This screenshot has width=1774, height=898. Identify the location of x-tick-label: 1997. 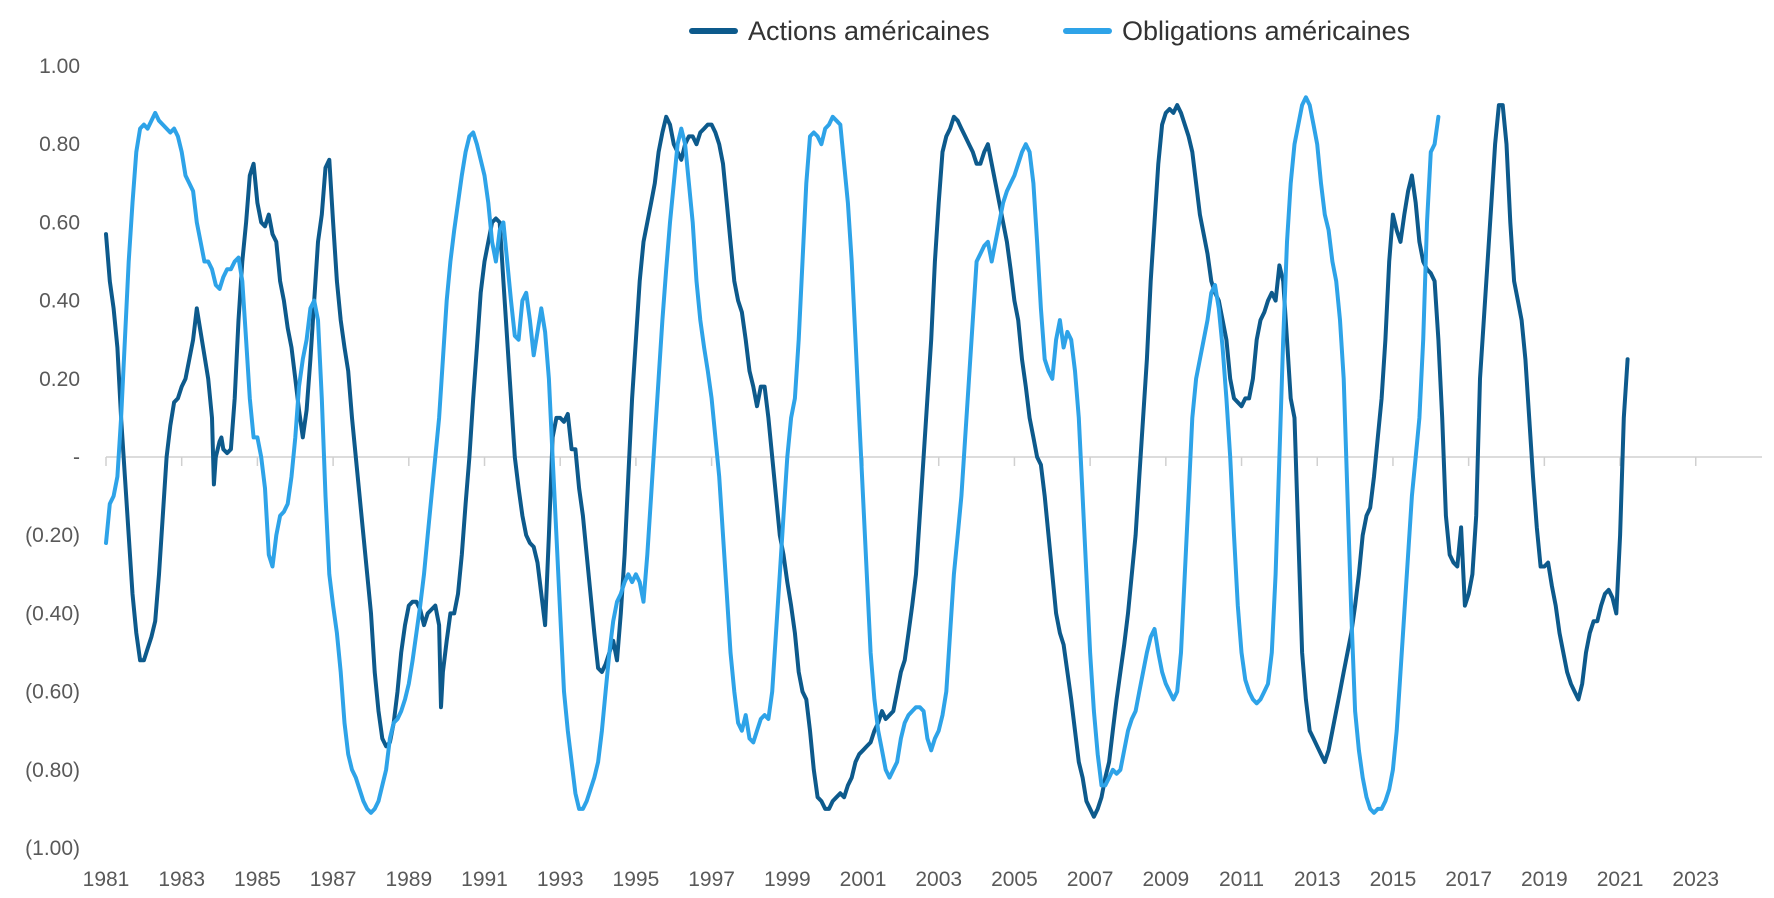
(711, 879).